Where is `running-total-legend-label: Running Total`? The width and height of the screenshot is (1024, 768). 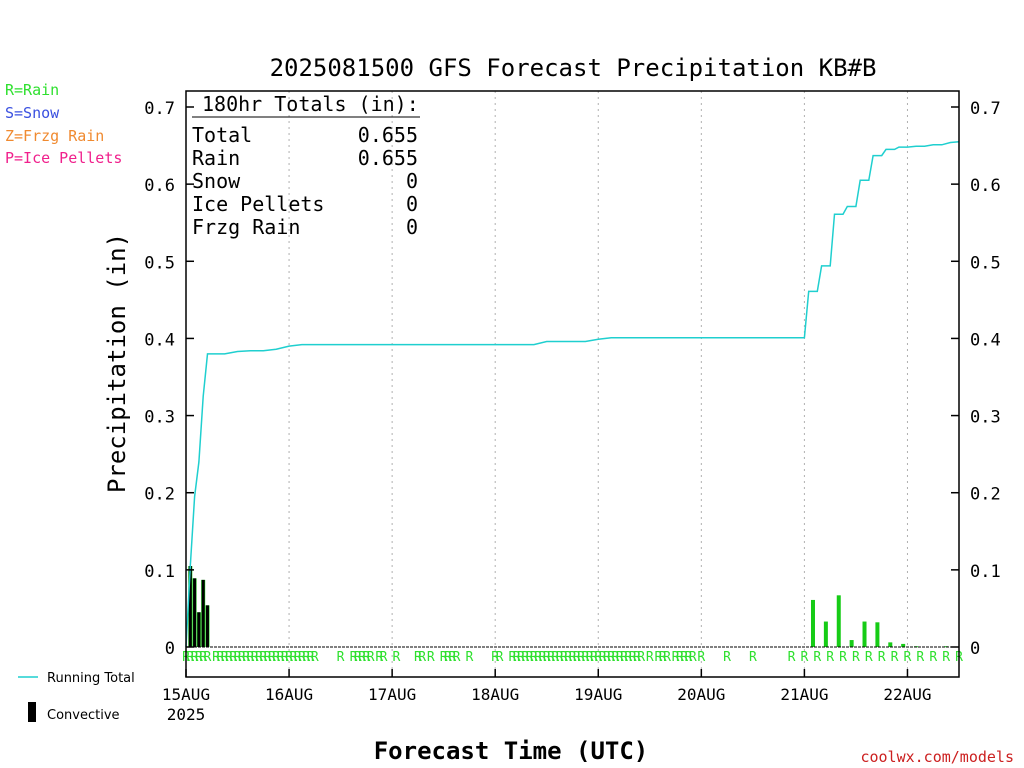
running-total-legend-label: Running Total is located at coordinates (91, 678).